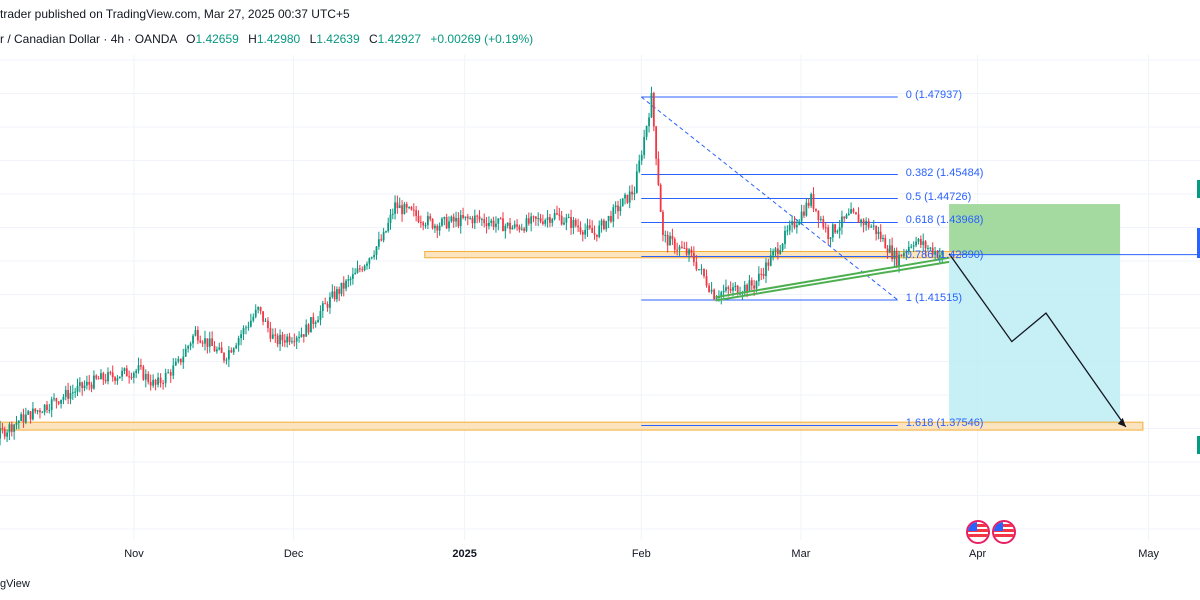 This screenshot has width=1200, height=600. What do you see at coordinates (252, 39) in the screenshot?
I see `high-label: H` at bounding box center [252, 39].